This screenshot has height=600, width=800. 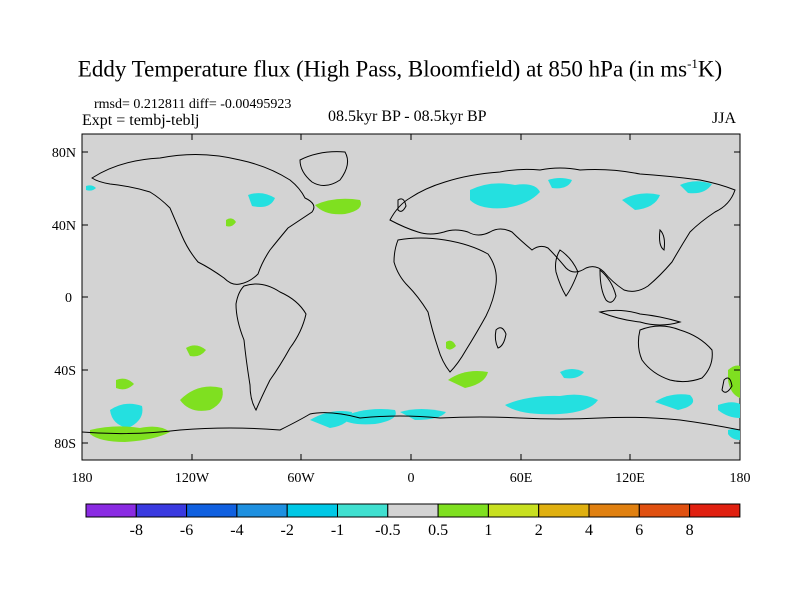 I want to click on coast-north-america, so click(x=203, y=219).